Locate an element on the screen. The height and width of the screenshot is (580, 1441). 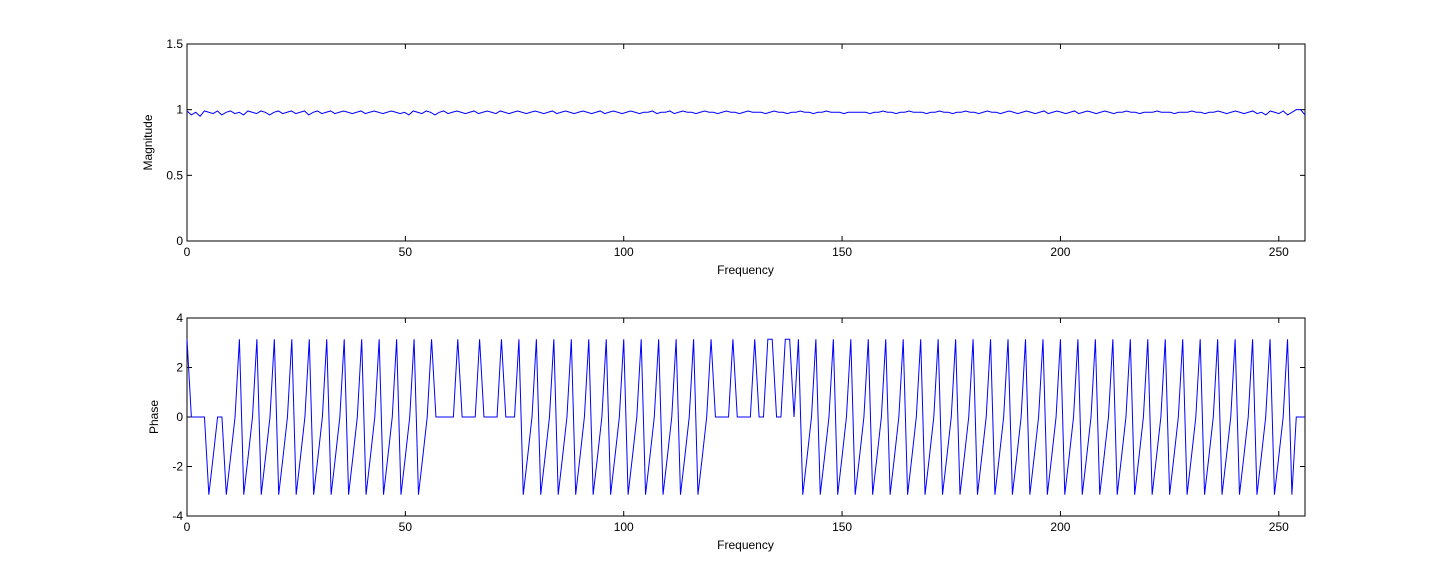
y-tick-label: 1 is located at coordinates (179, 110).